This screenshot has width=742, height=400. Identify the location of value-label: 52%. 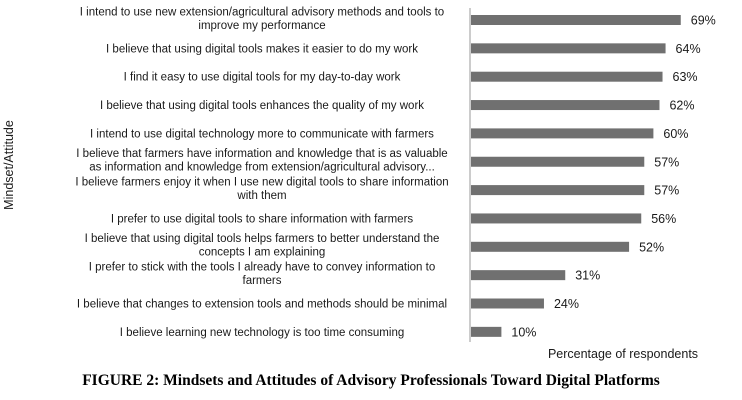
(651, 247).